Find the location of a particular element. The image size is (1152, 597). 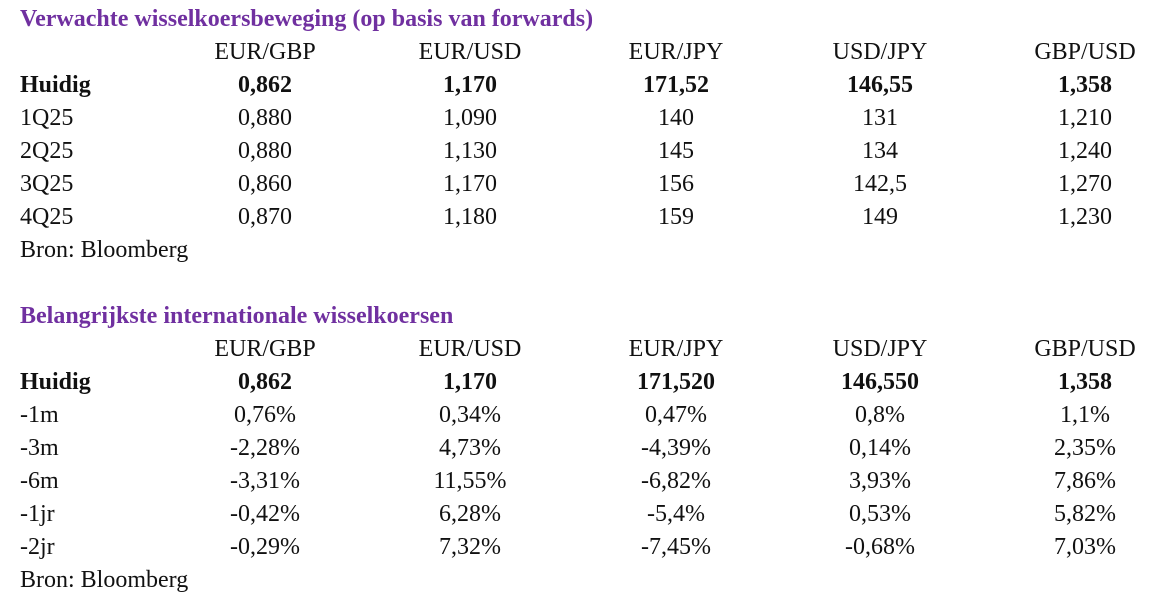

table-cell: 6,28% is located at coordinates (470, 514).